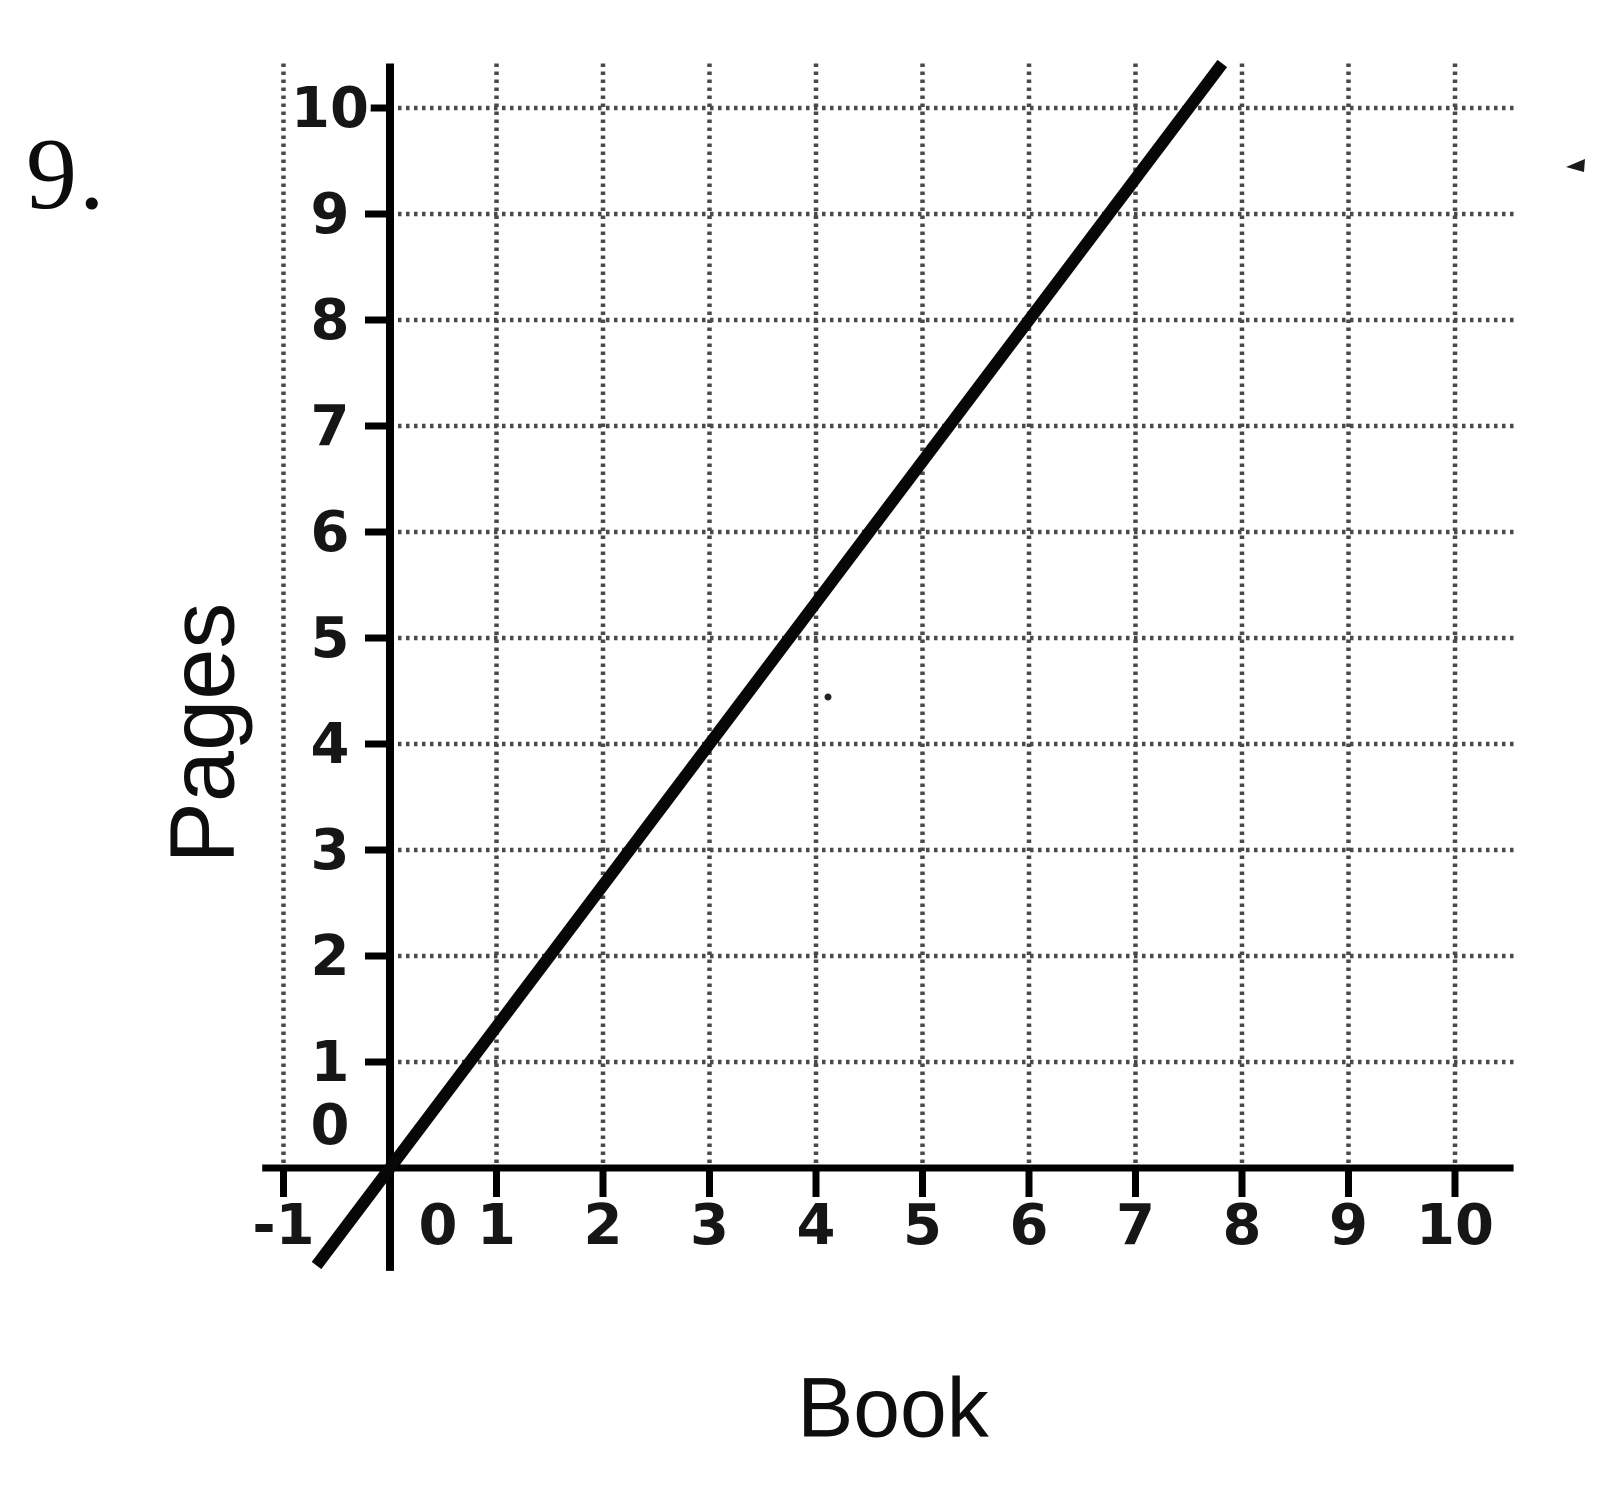  Describe the element at coordinates (330, 638) in the screenshot. I see `y-tick-label: 5` at that location.